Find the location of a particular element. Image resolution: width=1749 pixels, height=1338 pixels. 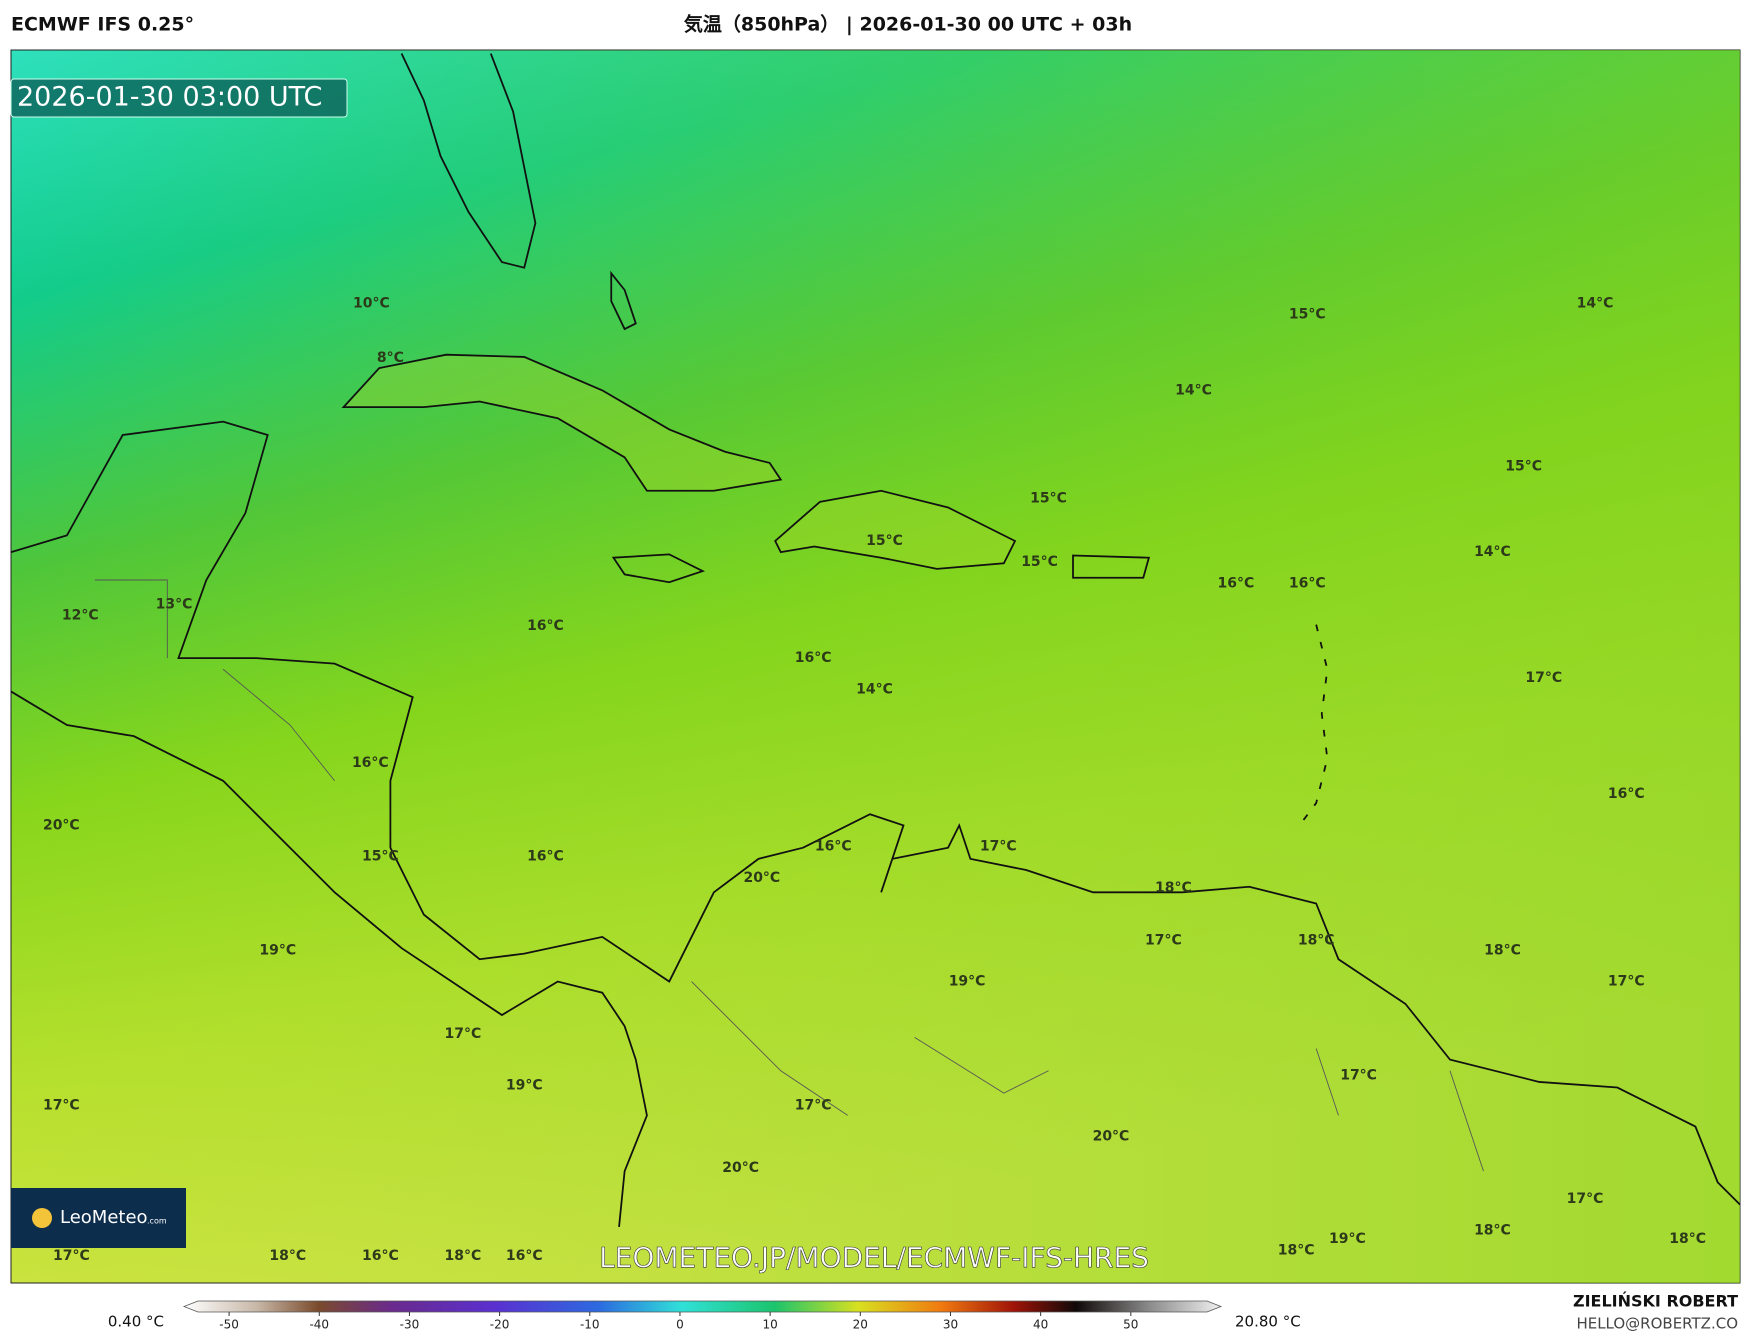

time-box is located at coordinates (179, 98).